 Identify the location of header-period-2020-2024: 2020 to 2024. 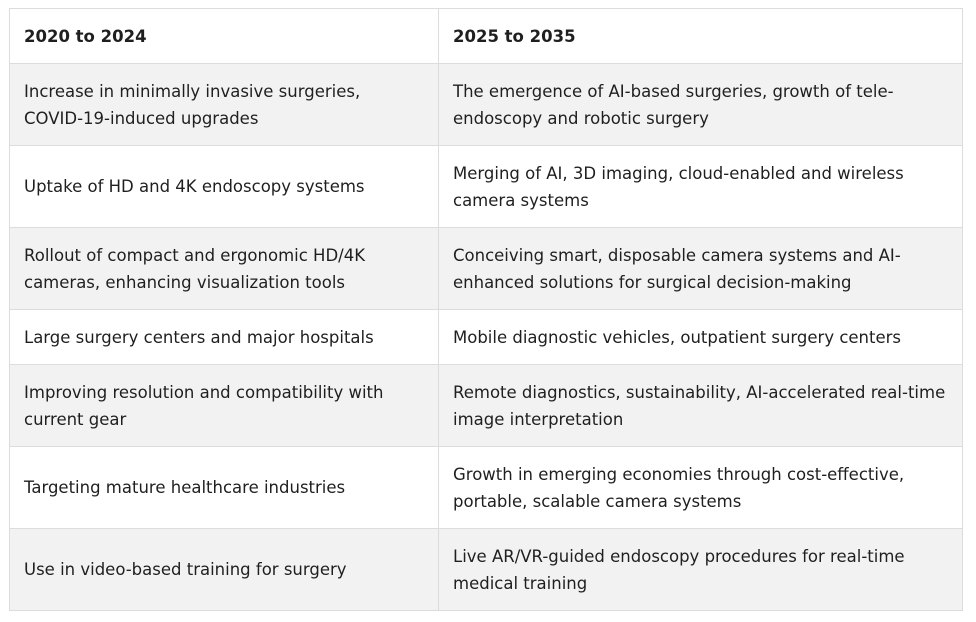
(224, 36).